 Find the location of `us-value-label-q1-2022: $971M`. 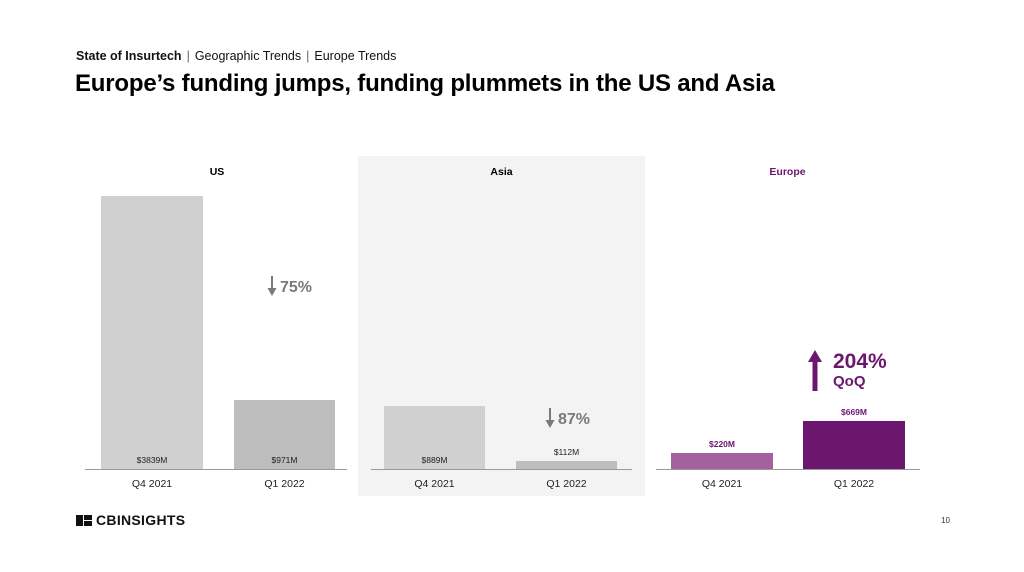

us-value-label-q1-2022: $971M is located at coordinates (284, 460).